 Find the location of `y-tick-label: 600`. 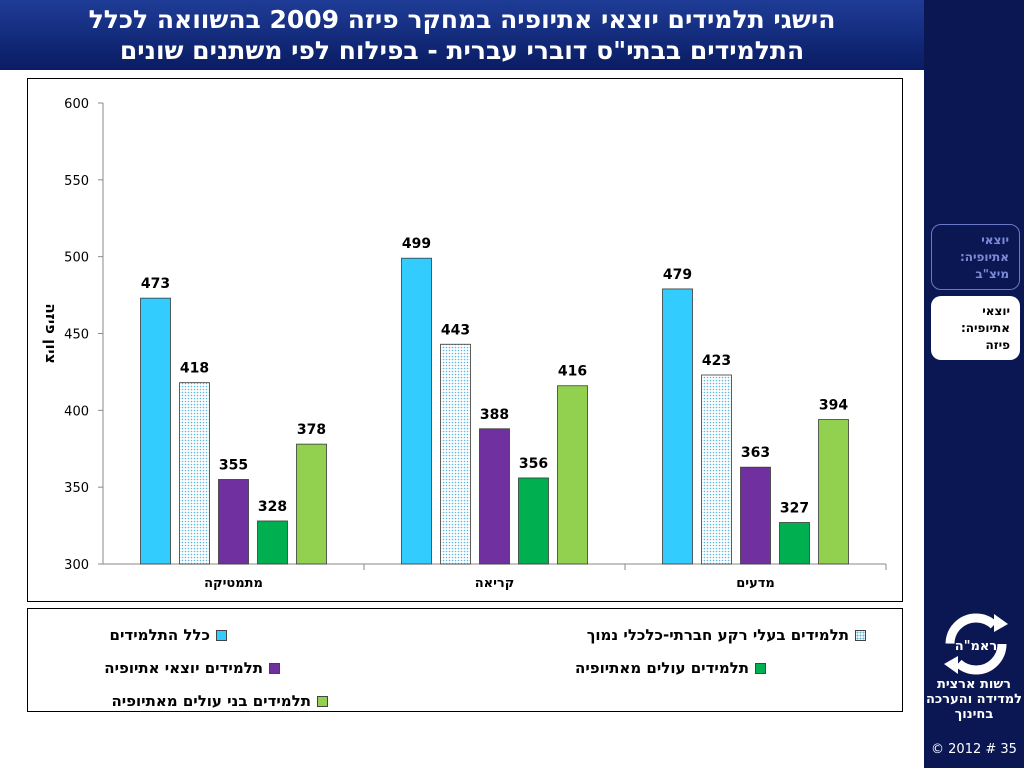

y-tick-label: 600 is located at coordinates (76, 104).